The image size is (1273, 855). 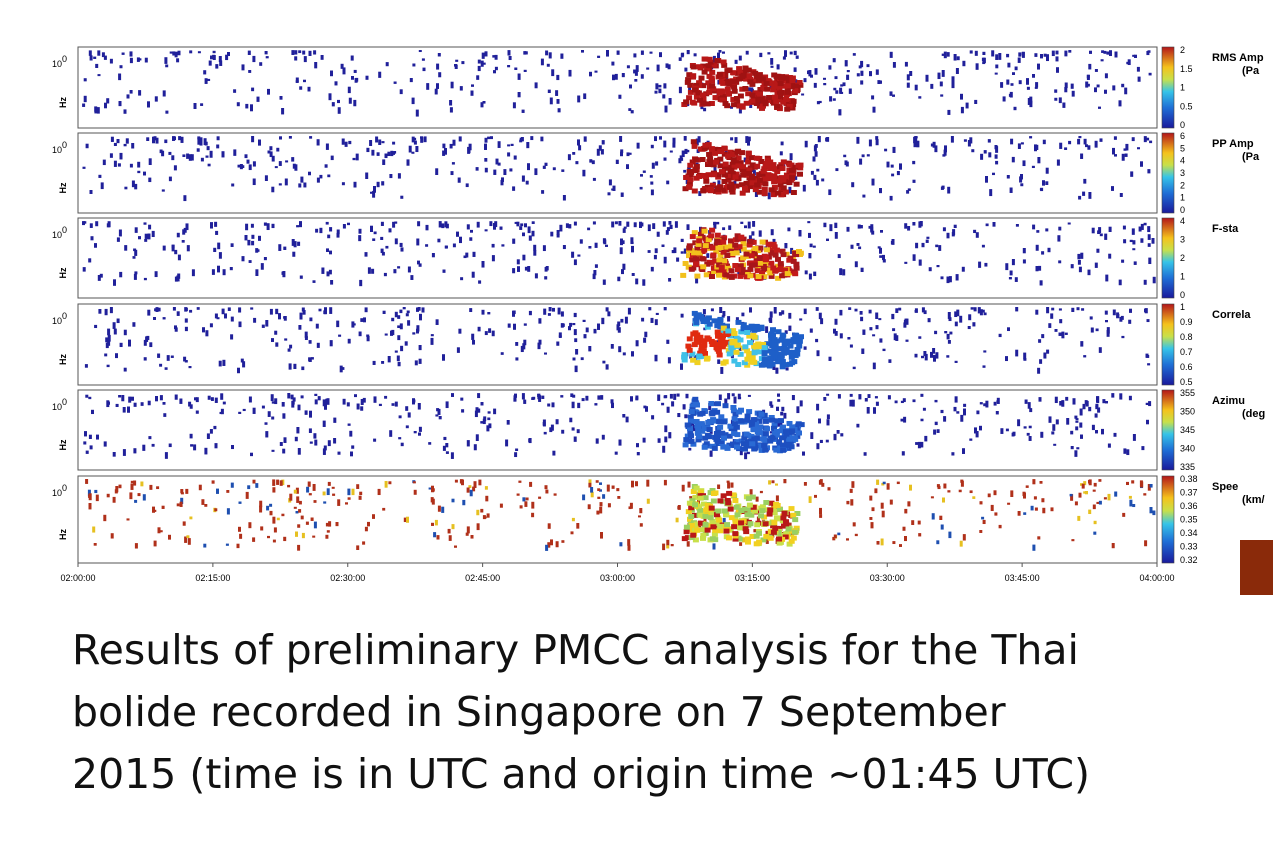 I want to click on x-tick-label: 02:45:00, so click(x=482, y=578).